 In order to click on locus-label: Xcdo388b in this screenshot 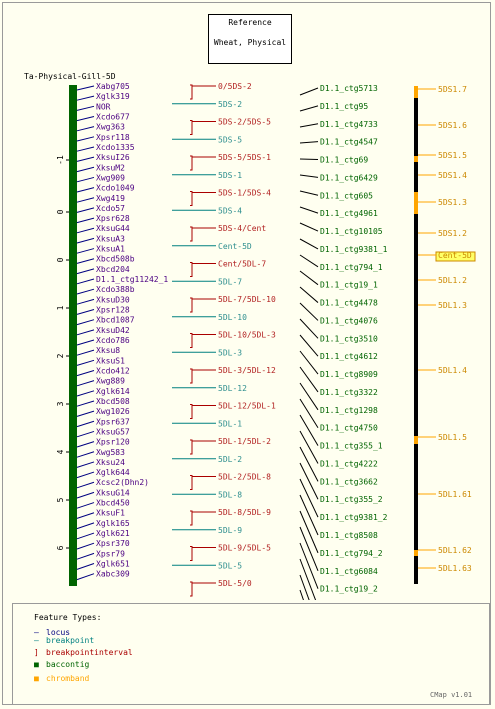, I will do `click(115, 289)`.